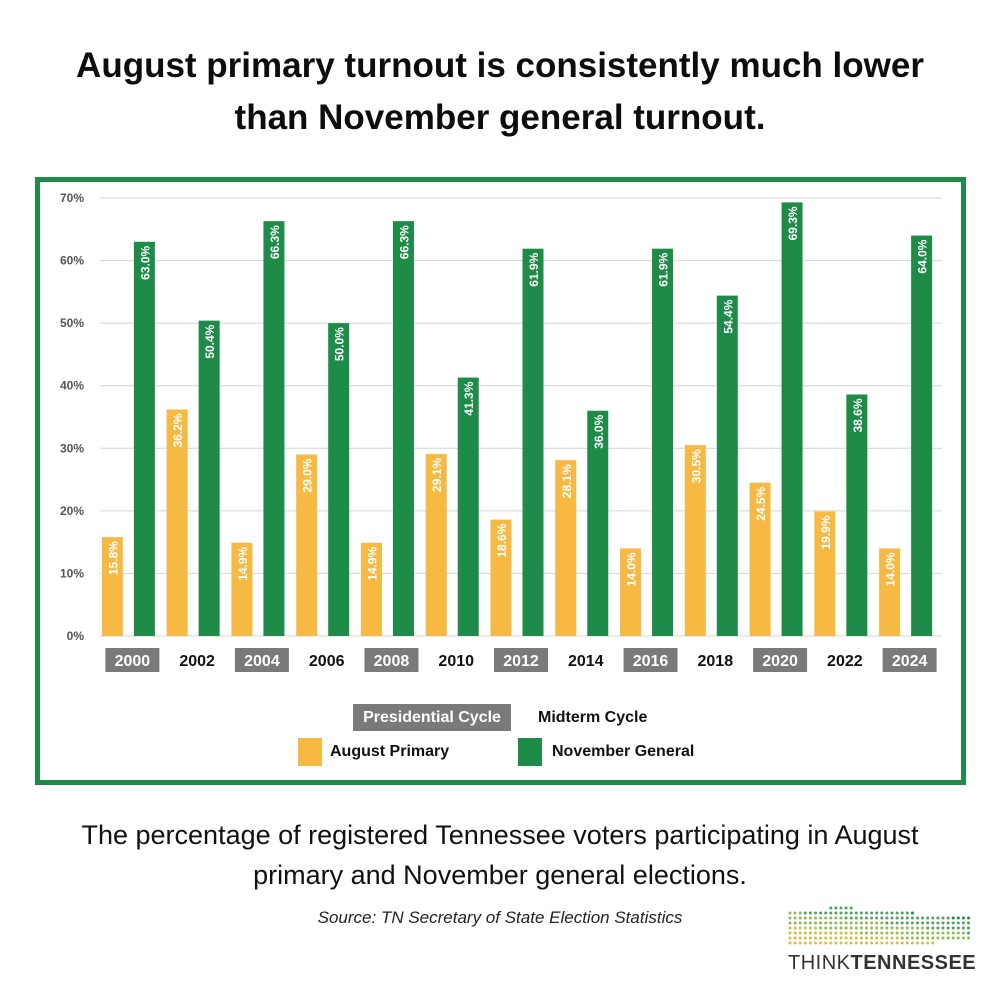 The image size is (1000, 1000). What do you see at coordinates (145, 262) in the screenshot?
I see `data-label: 63.0%` at bounding box center [145, 262].